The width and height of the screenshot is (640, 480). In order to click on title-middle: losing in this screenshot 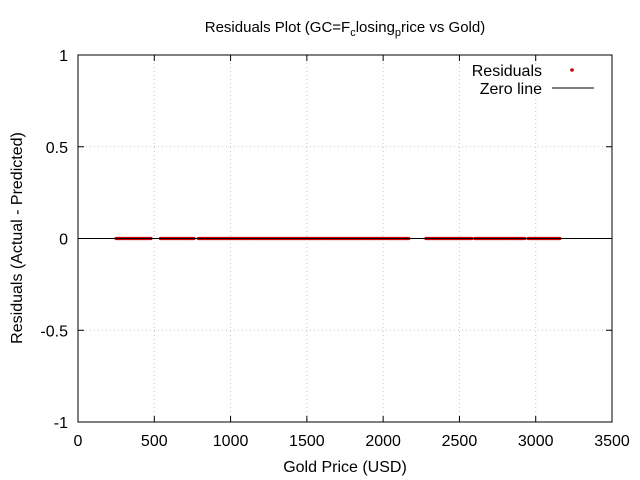, I will do `click(375, 27)`.